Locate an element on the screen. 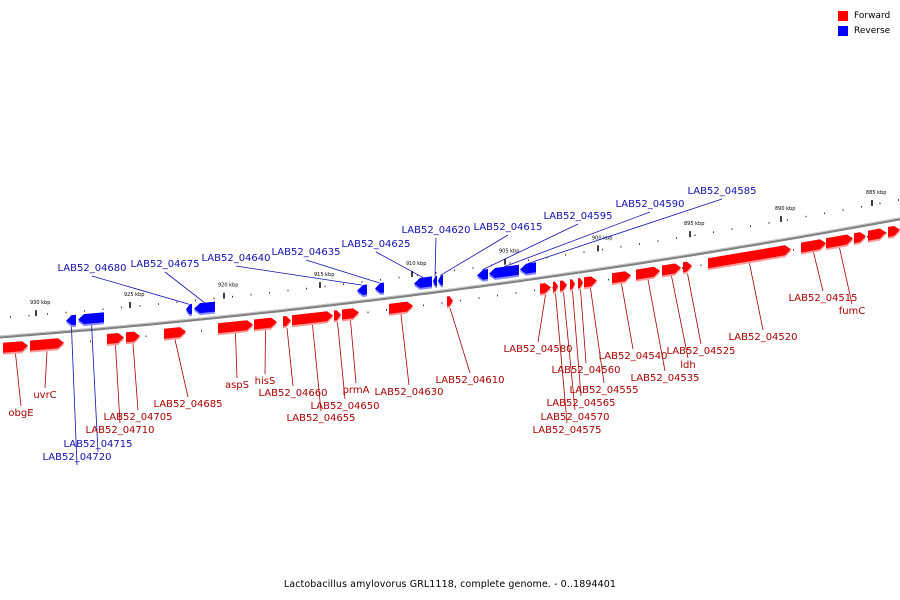 This screenshot has height=600, width=900. gene-label: ldh is located at coordinates (687, 365).